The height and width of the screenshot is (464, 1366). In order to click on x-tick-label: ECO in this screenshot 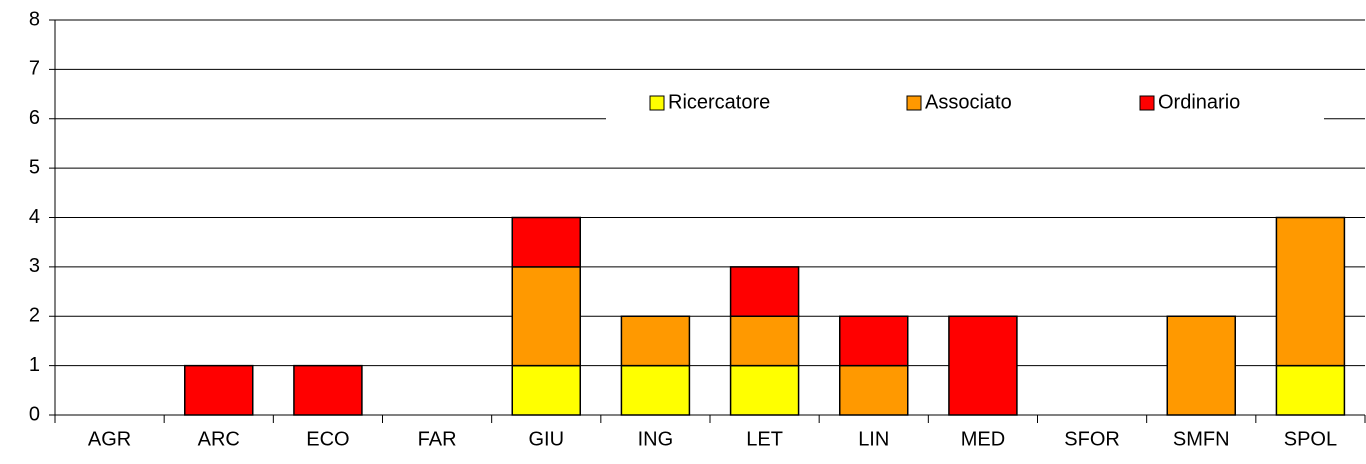, I will do `click(327, 439)`.